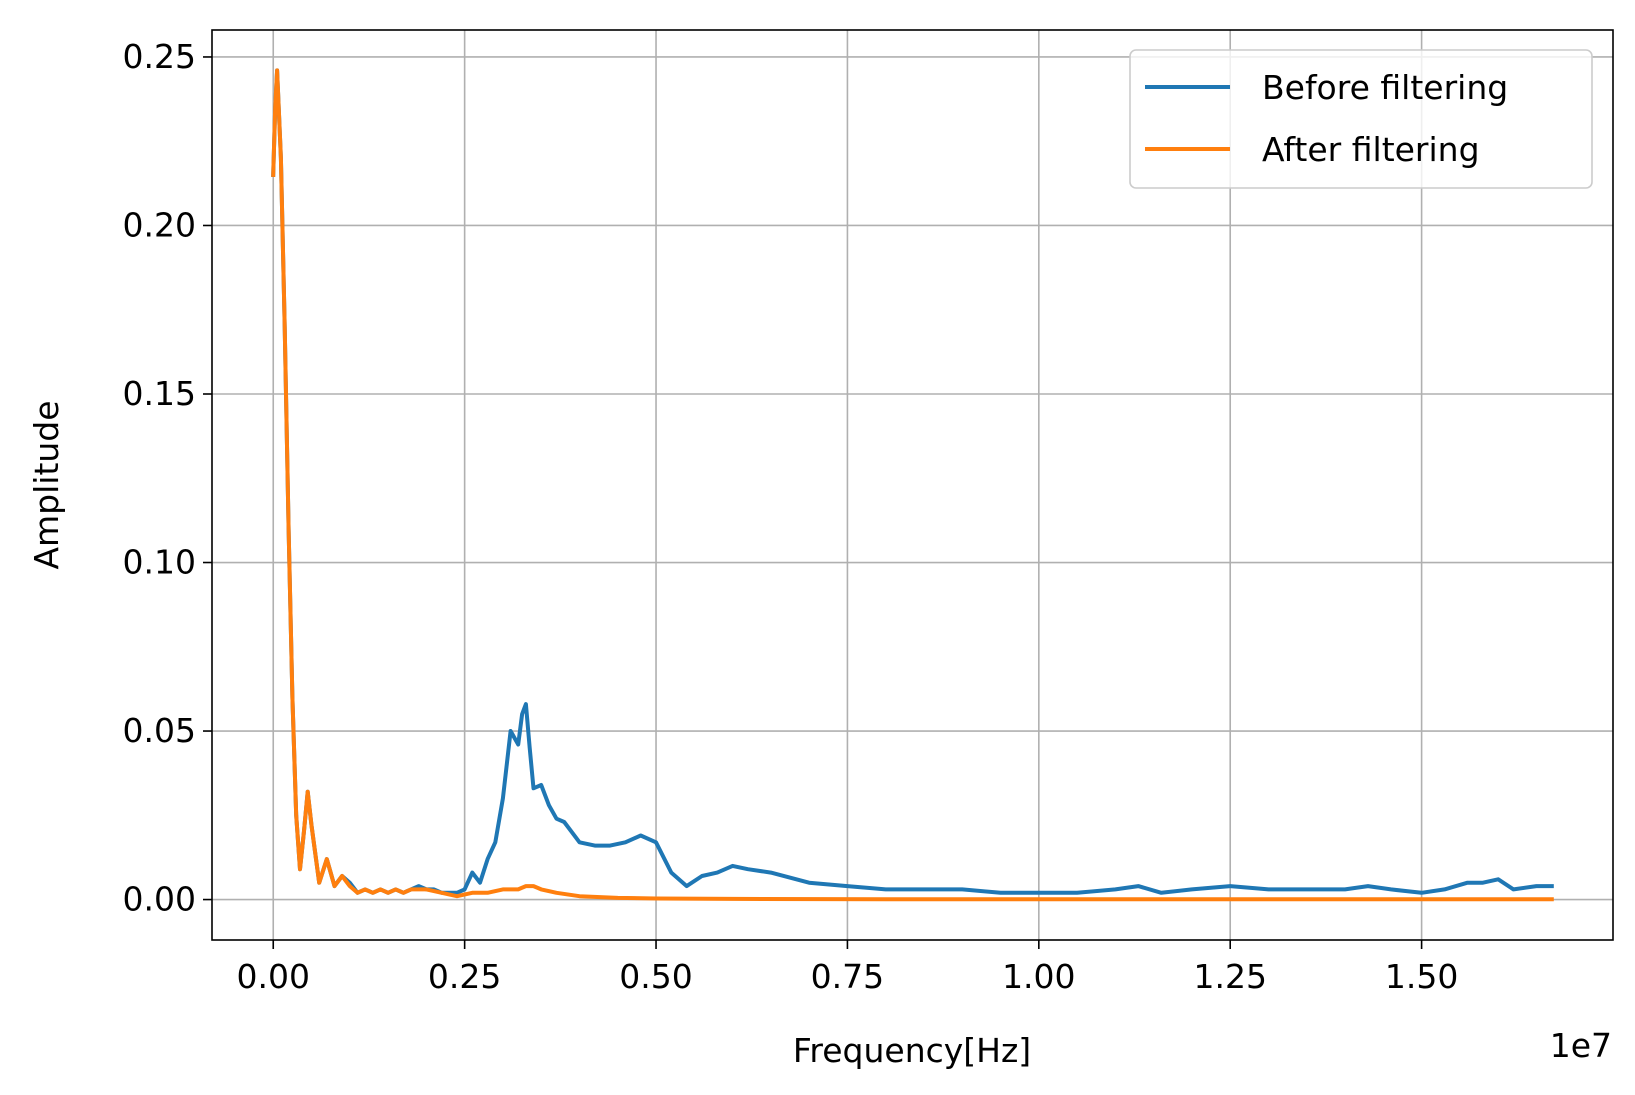 This screenshot has height=1095, width=1635. I want to click on legend: Before filtering After filtering, so click(1361, 119).